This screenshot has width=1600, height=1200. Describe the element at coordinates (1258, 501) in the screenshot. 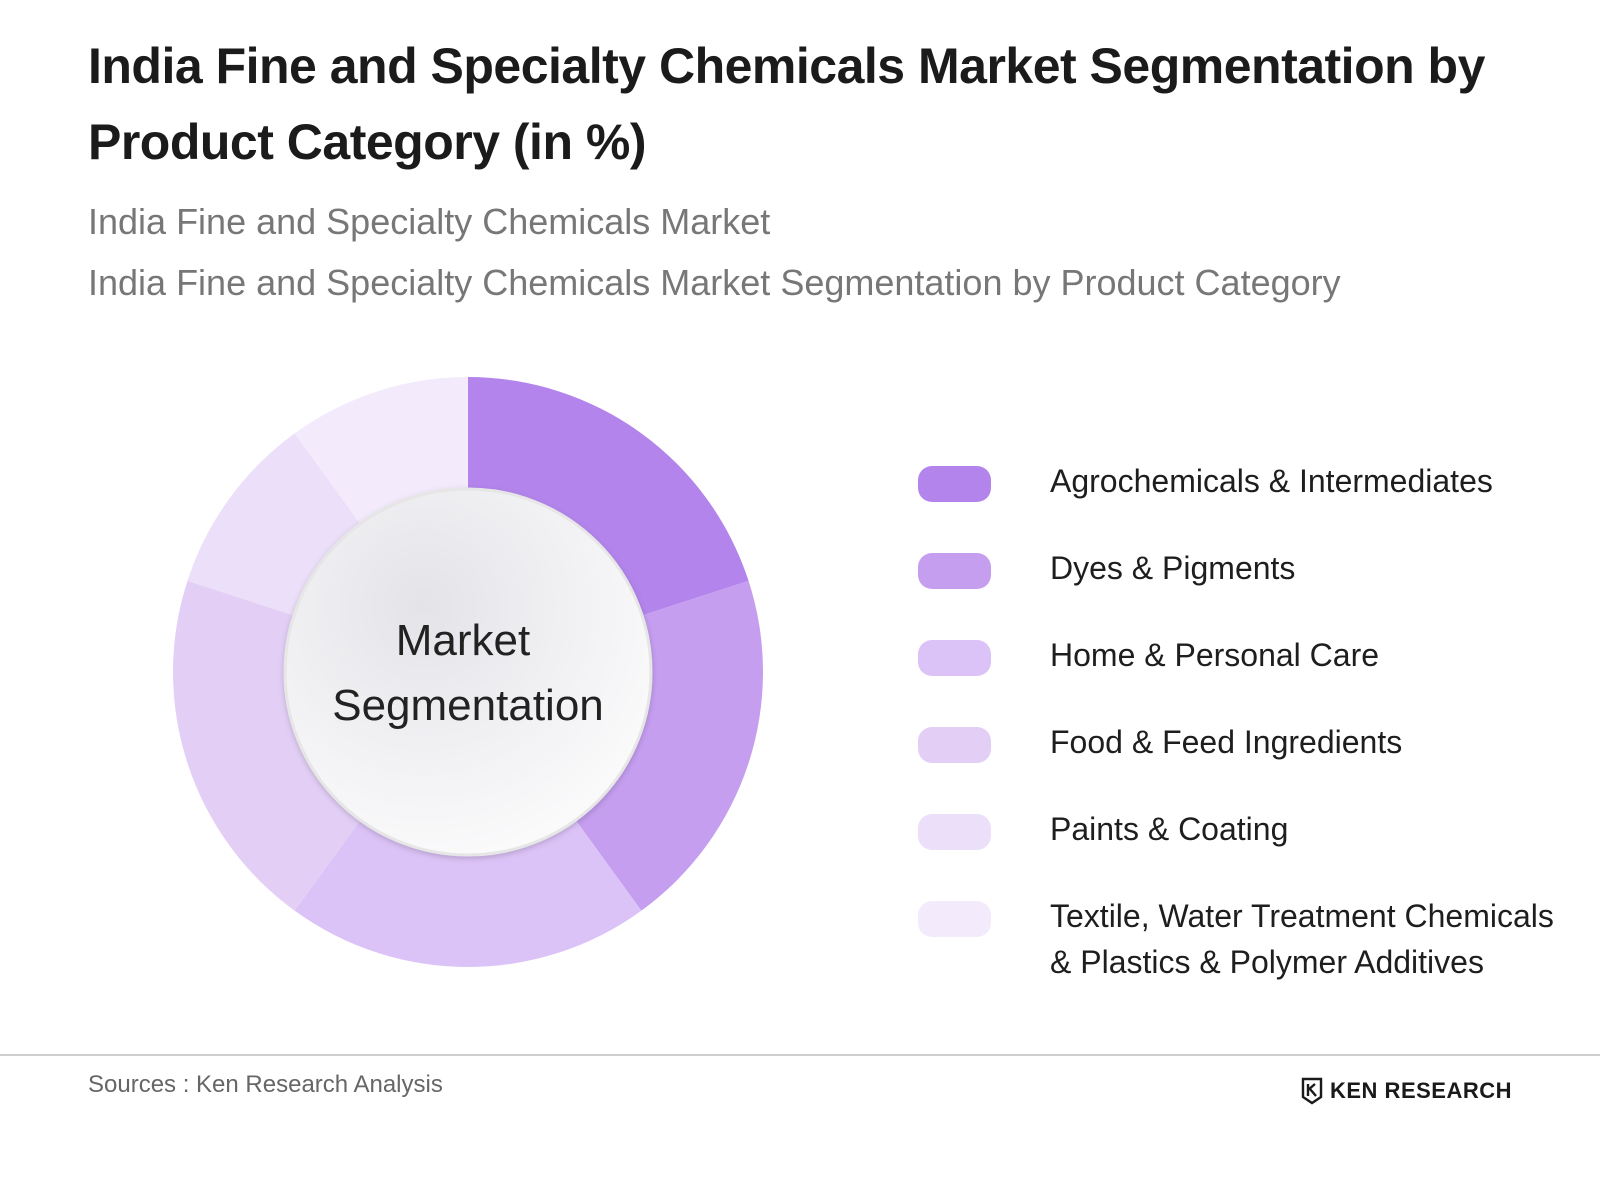

I see `legend-item-agrochemicals: Agrochemicals & Intermediates` at that location.